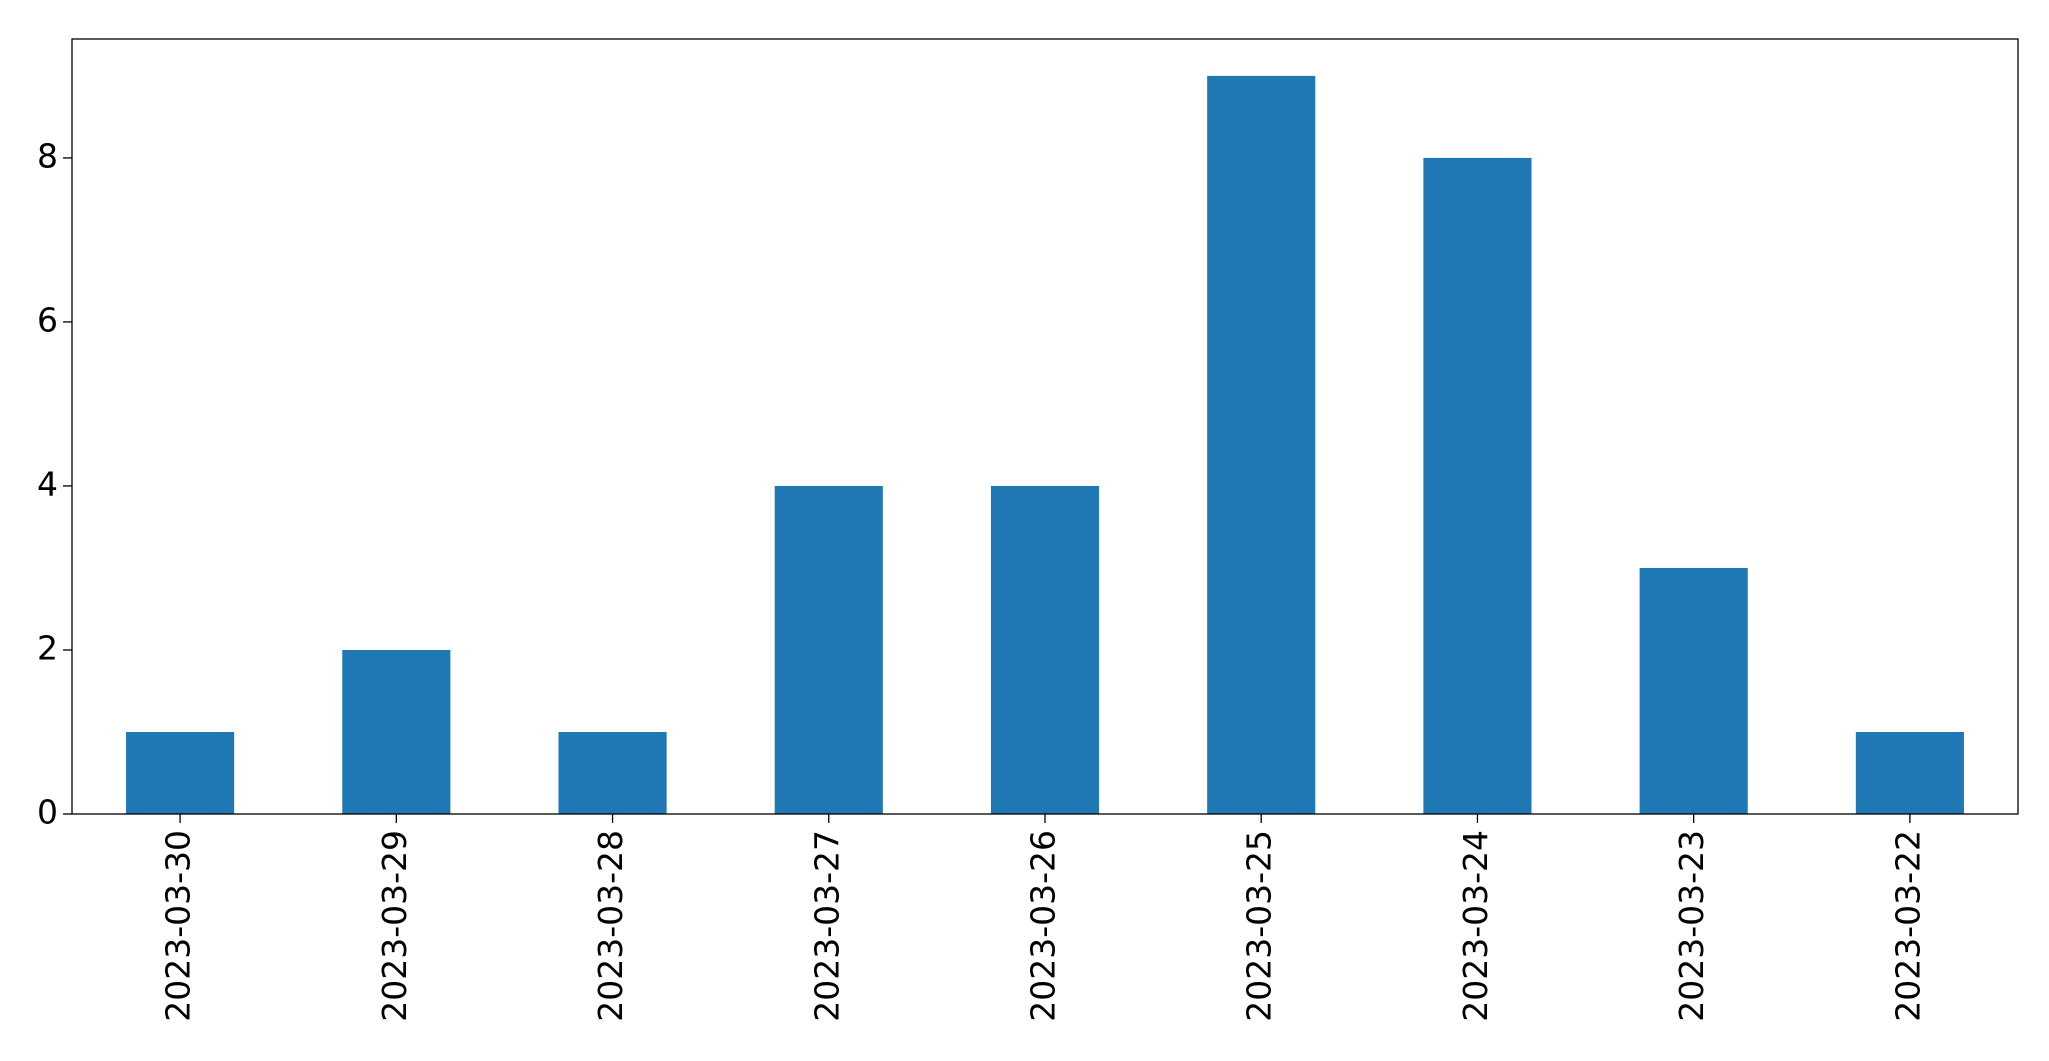  What do you see at coordinates (1691, 926) in the screenshot?
I see `x-tick-label: 2023-03-23` at bounding box center [1691, 926].